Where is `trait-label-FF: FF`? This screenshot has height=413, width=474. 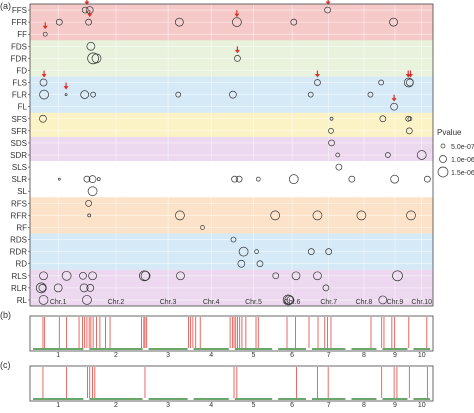 trait-label-FF: FF is located at coordinates (22, 34).